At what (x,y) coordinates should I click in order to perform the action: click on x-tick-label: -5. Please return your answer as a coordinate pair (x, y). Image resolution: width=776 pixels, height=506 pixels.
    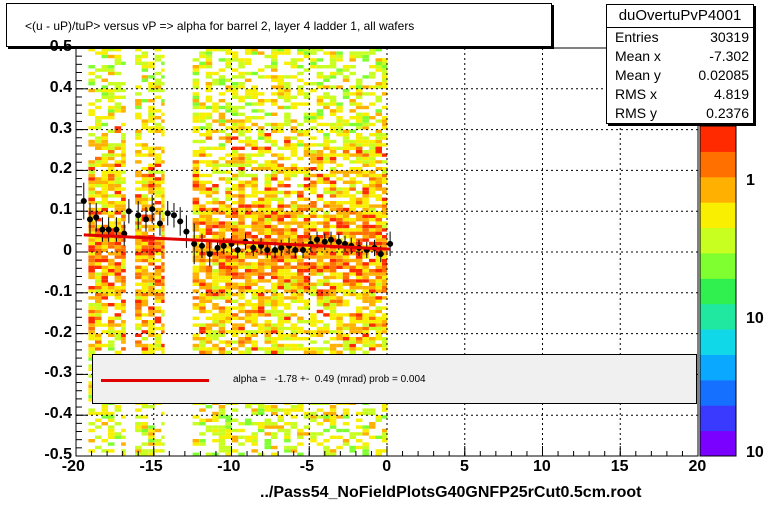
    Looking at the image, I should click on (306, 466).